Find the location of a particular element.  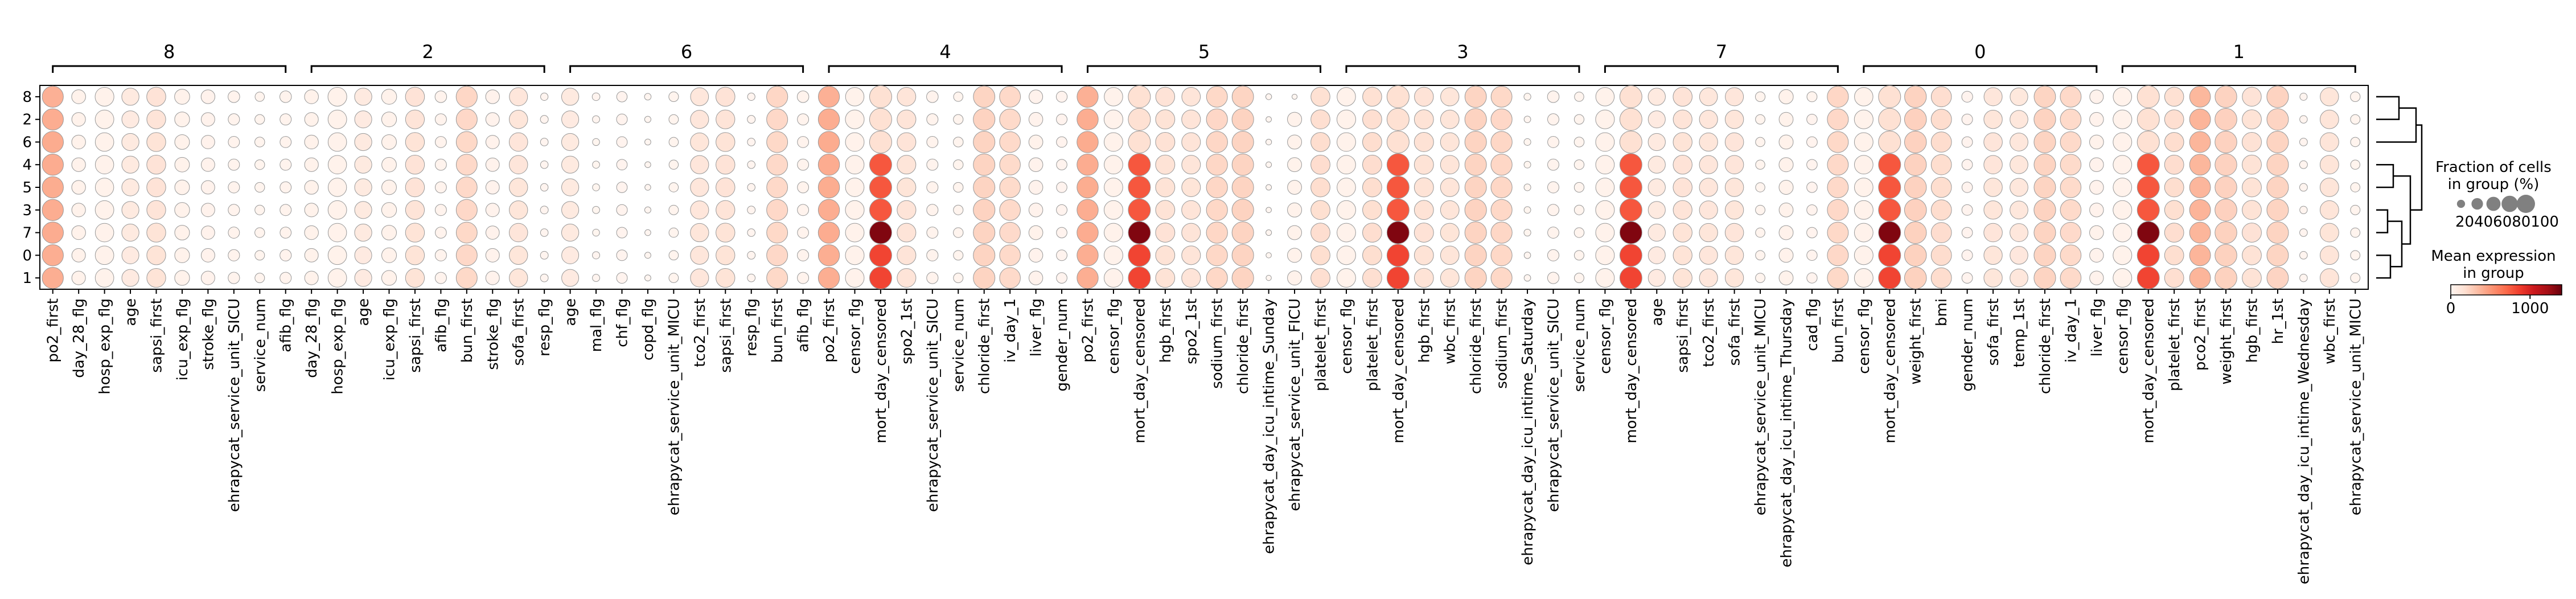

column-label: copd_flg is located at coordinates (648, 329).